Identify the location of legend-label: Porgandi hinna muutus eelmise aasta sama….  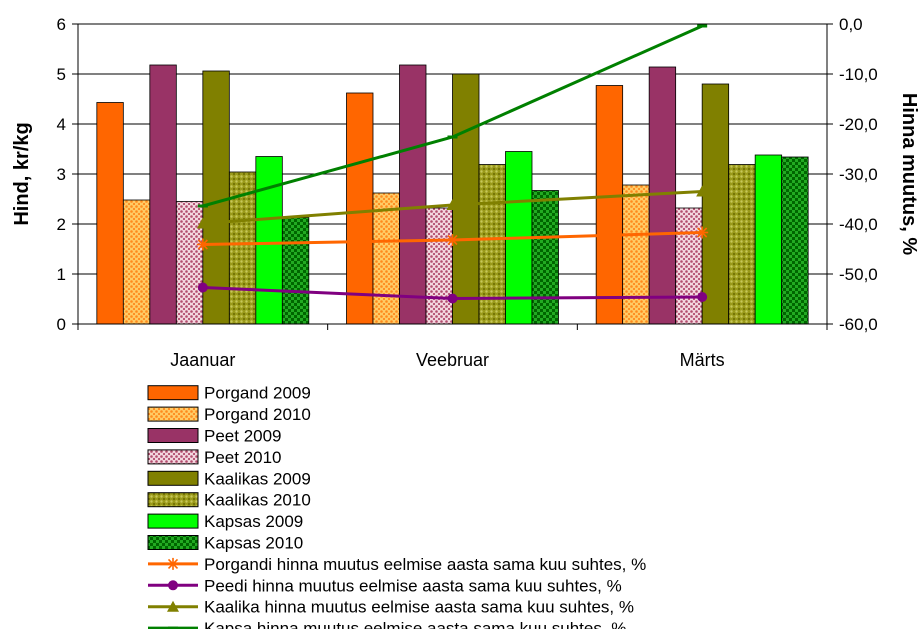
(425, 564).